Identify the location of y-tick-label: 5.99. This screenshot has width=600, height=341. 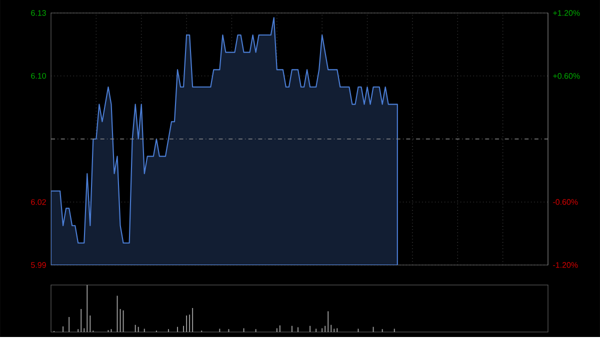
(38, 265).